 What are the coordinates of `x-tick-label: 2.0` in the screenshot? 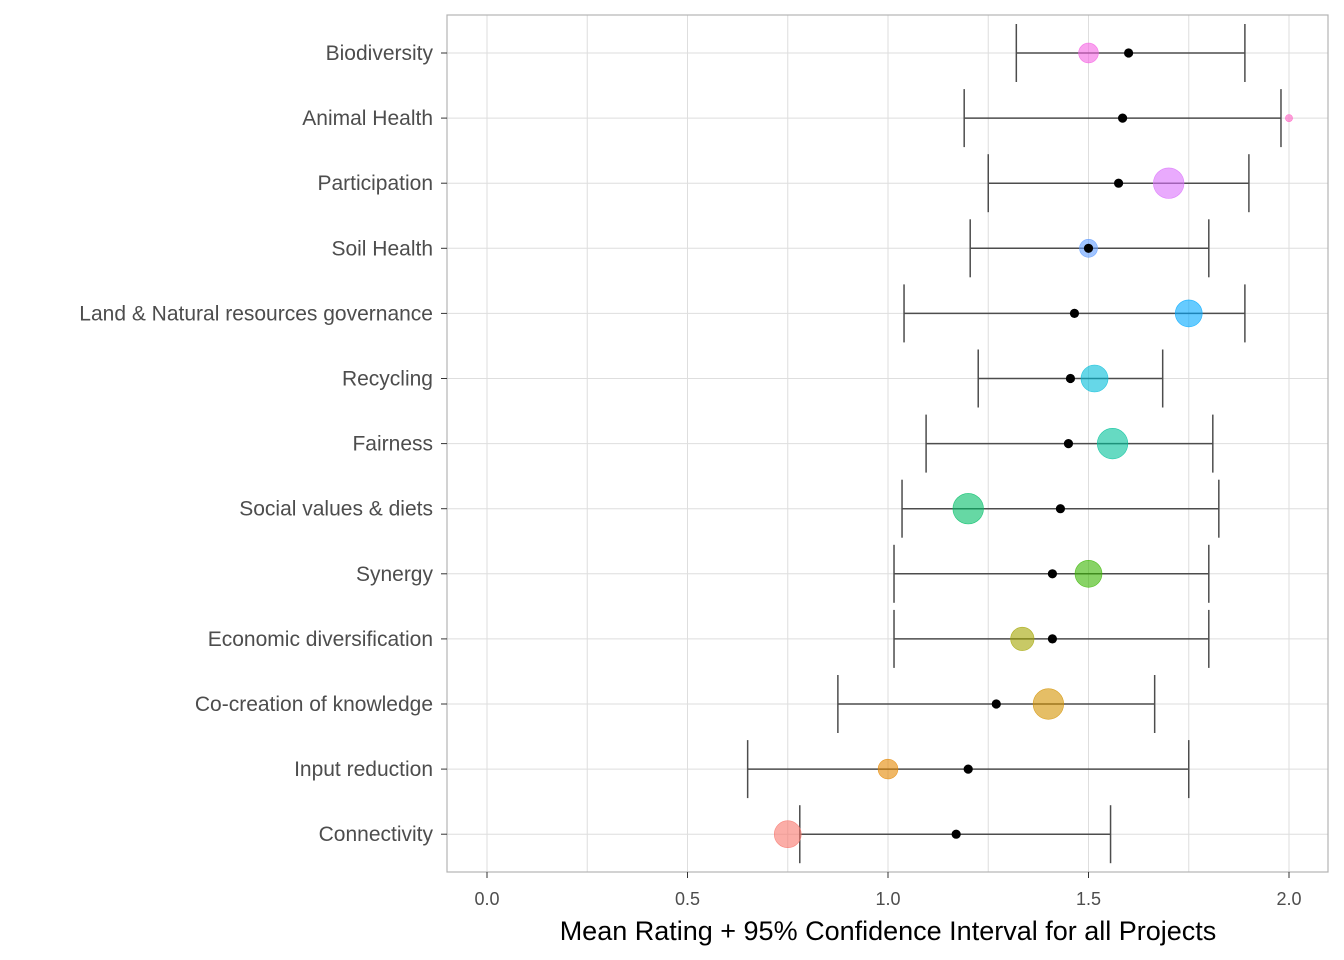 It's located at (1288, 899).